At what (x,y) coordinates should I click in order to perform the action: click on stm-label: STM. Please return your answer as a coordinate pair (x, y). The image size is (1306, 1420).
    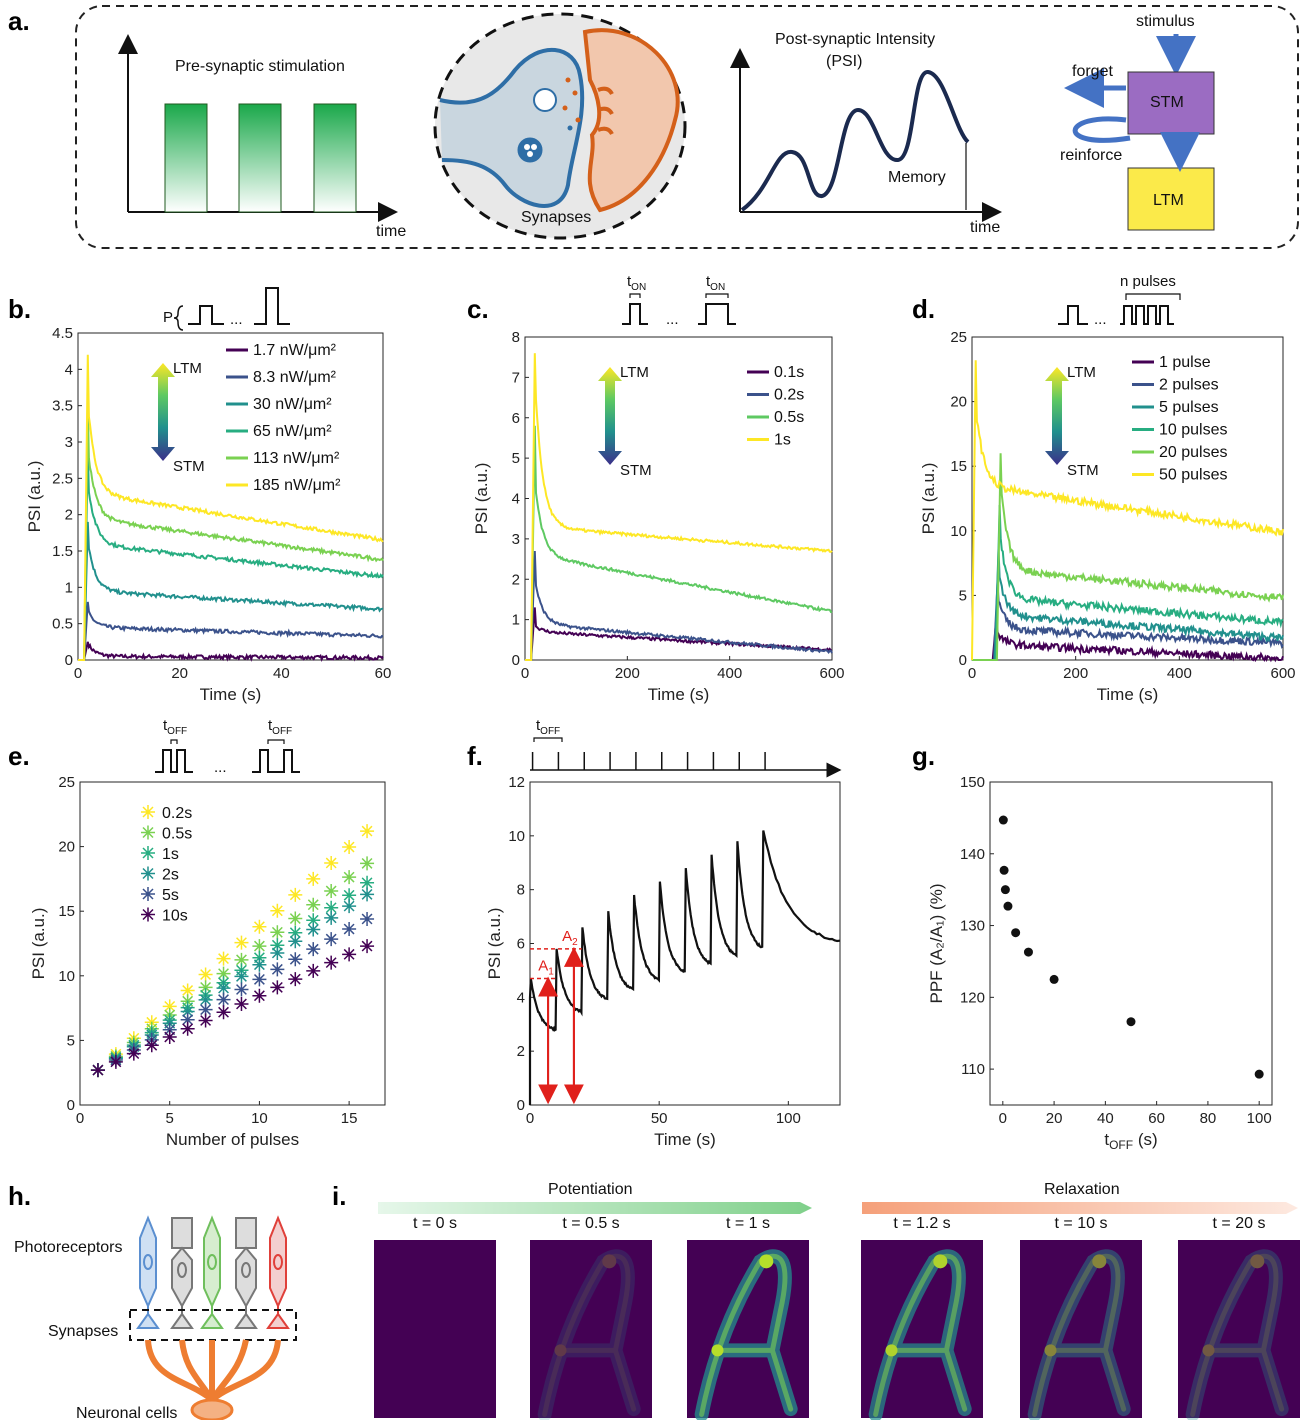
    Looking at the image, I should click on (1083, 470).